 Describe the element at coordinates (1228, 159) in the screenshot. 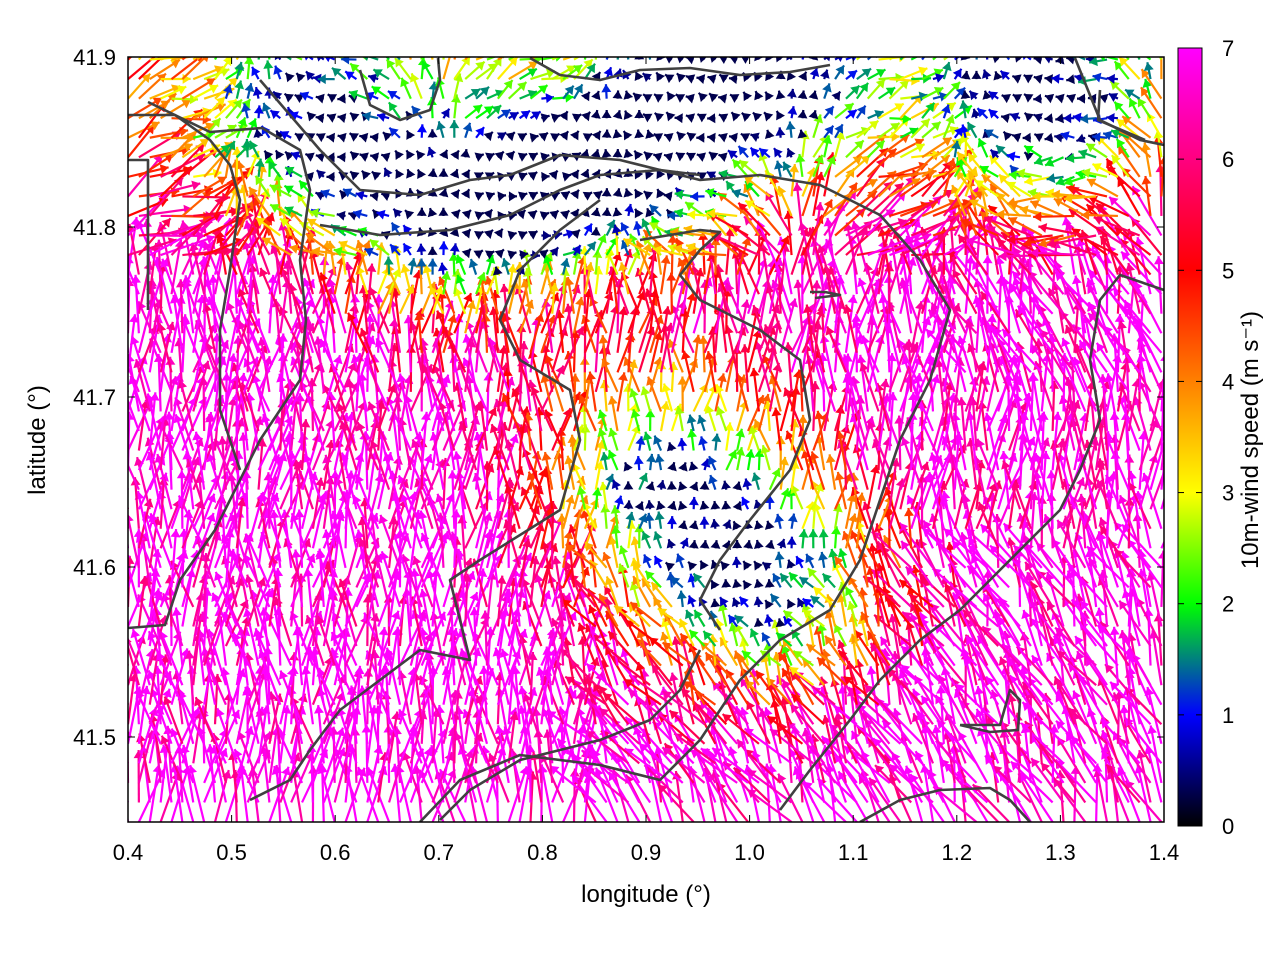

I see `colorbar-tick-label: 6` at that location.